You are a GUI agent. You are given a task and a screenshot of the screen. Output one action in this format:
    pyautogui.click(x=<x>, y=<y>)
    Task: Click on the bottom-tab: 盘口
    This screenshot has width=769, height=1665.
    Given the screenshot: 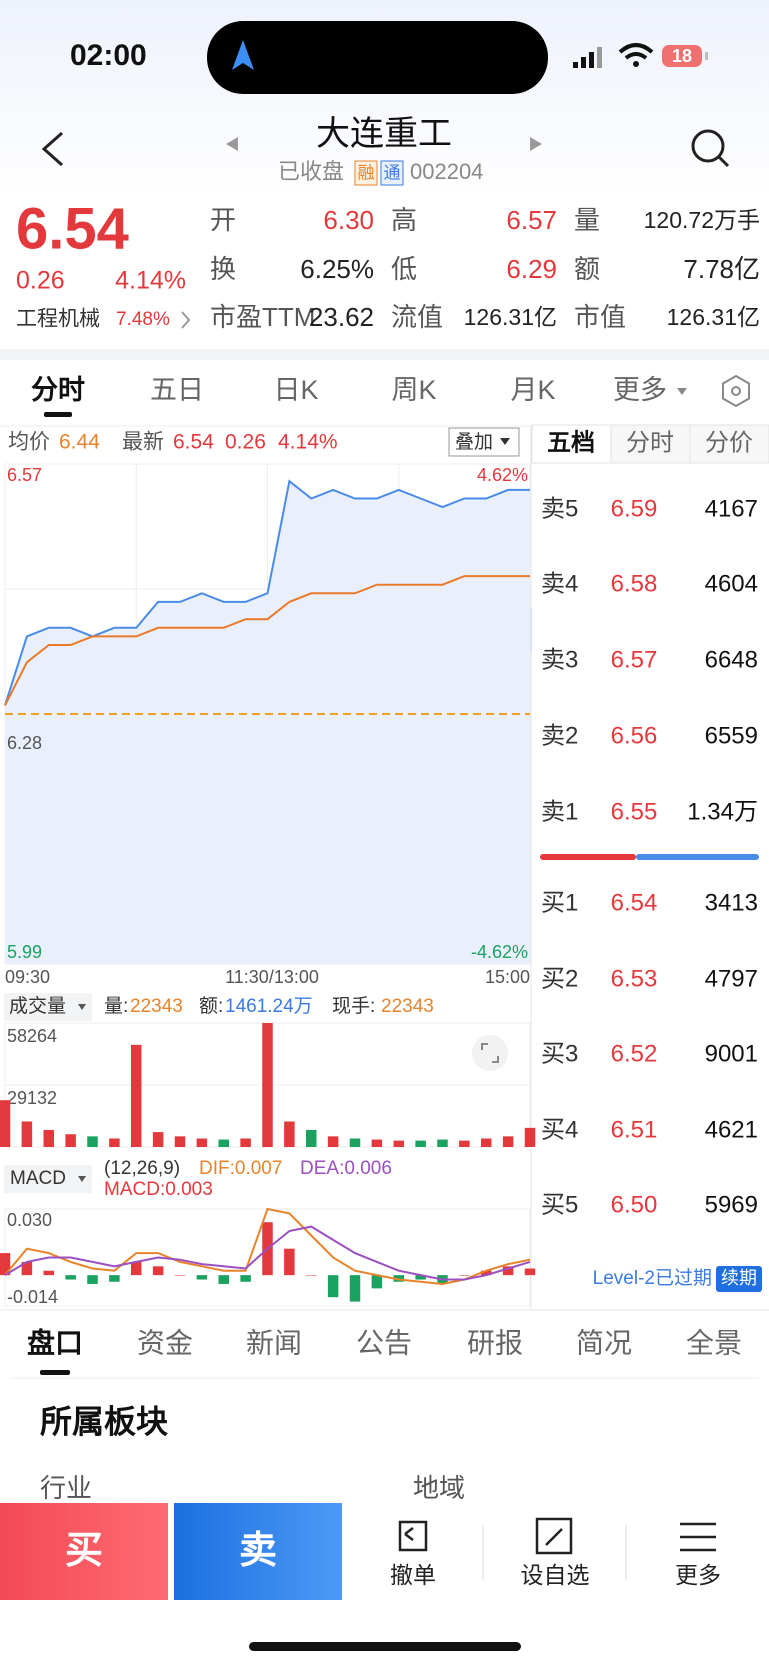 What is the action you would take?
    pyautogui.click(x=55, y=1342)
    